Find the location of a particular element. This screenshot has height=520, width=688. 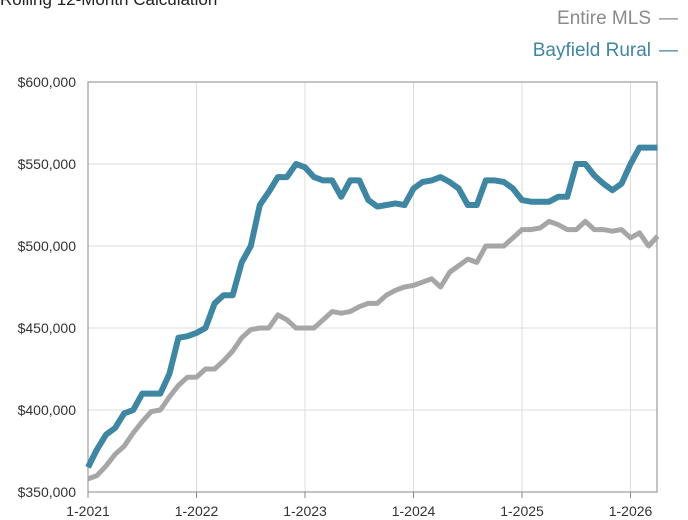

y-tick-label: $400,000 is located at coordinates (47, 410).